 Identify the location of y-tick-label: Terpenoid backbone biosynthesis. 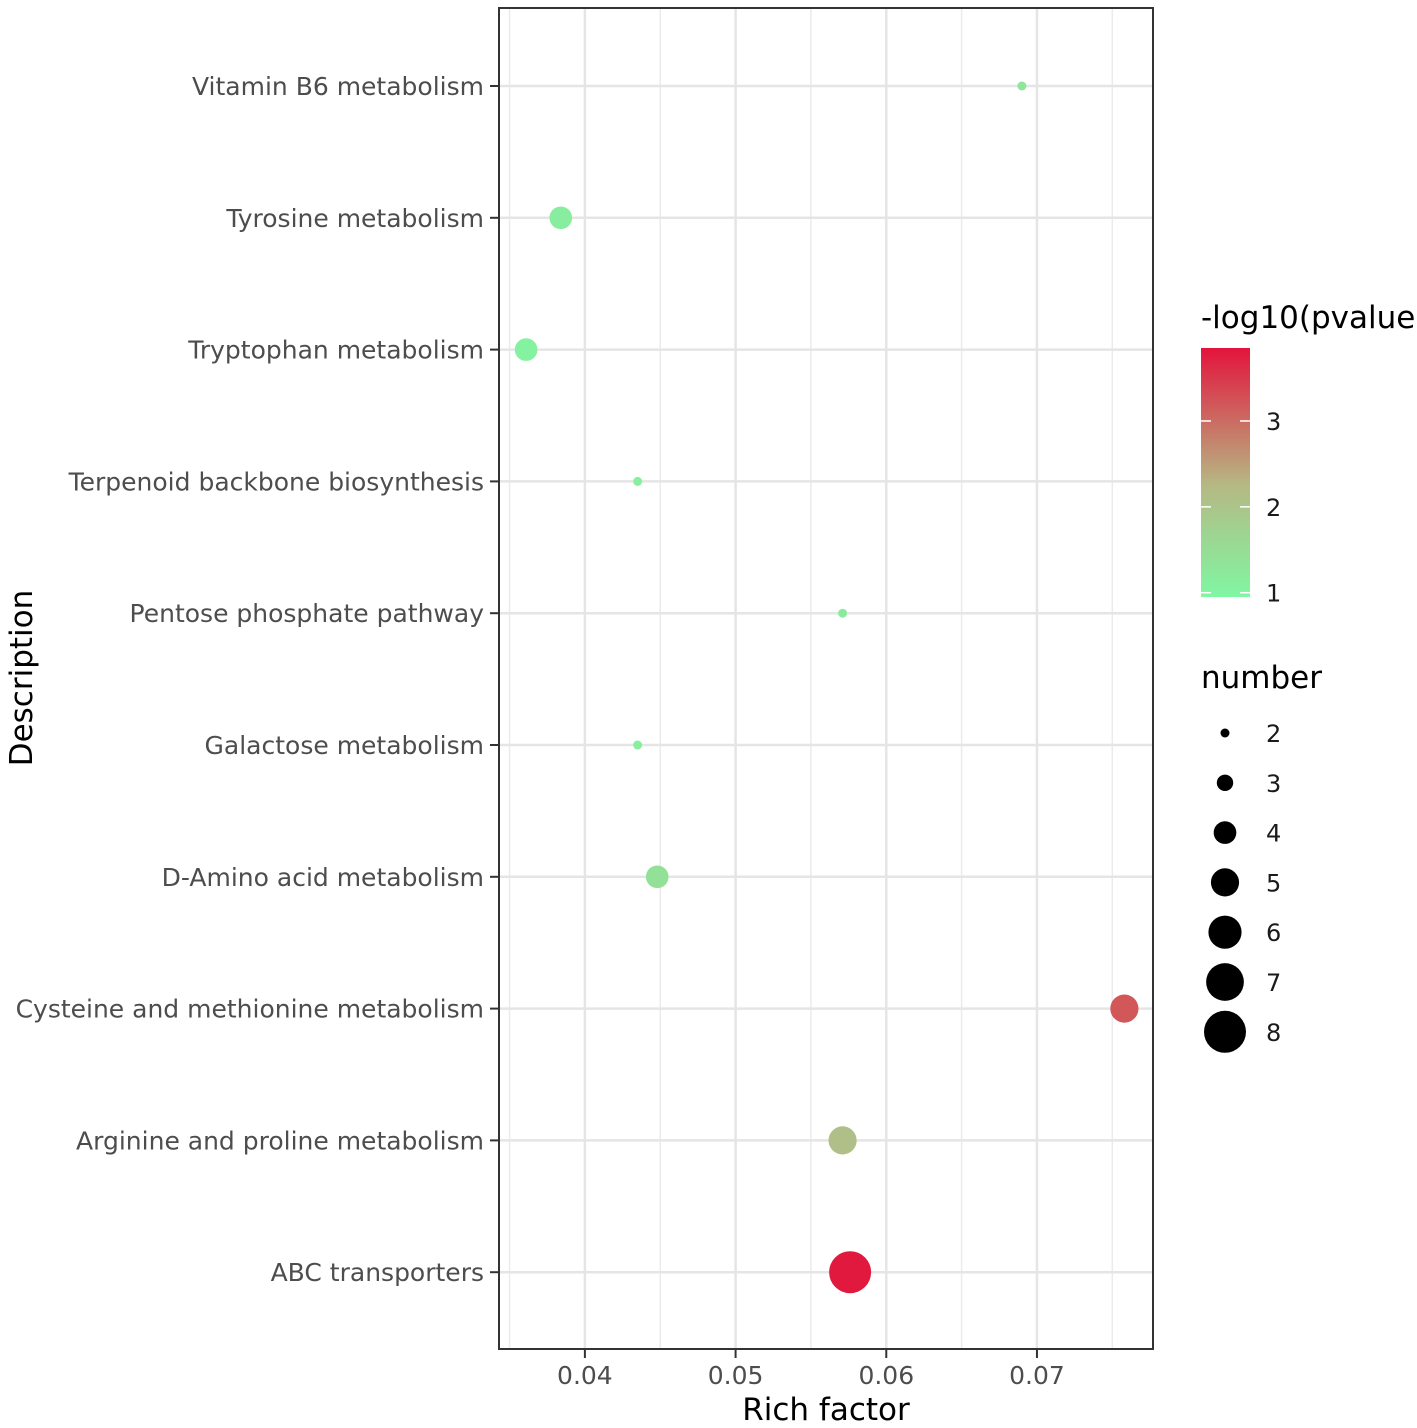
(276, 481).